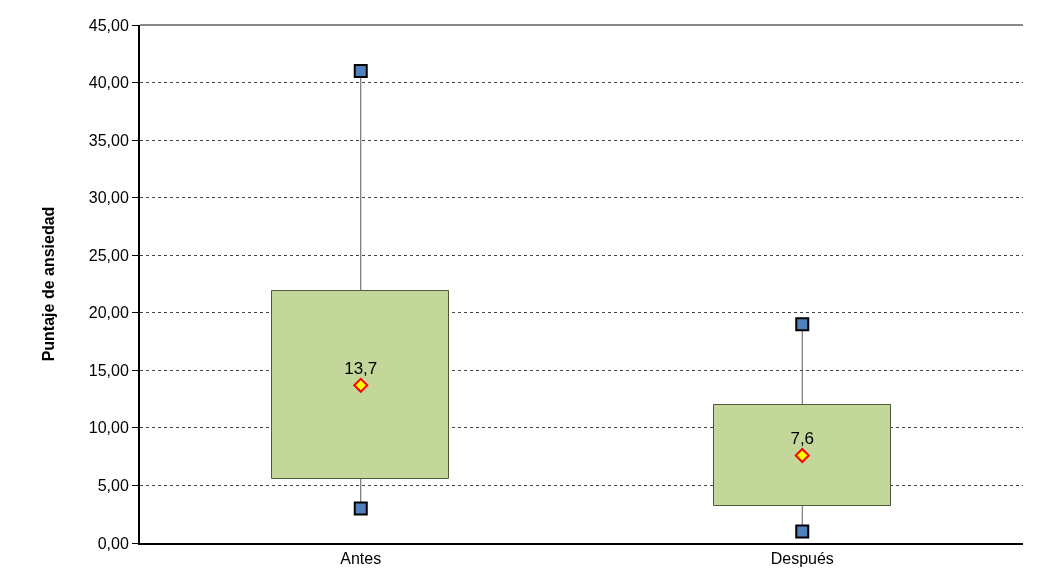 The image size is (1037, 579). What do you see at coordinates (49, 284) in the screenshot?
I see `y-axis-title: Puntaje de ansiedad` at bounding box center [49, 284].